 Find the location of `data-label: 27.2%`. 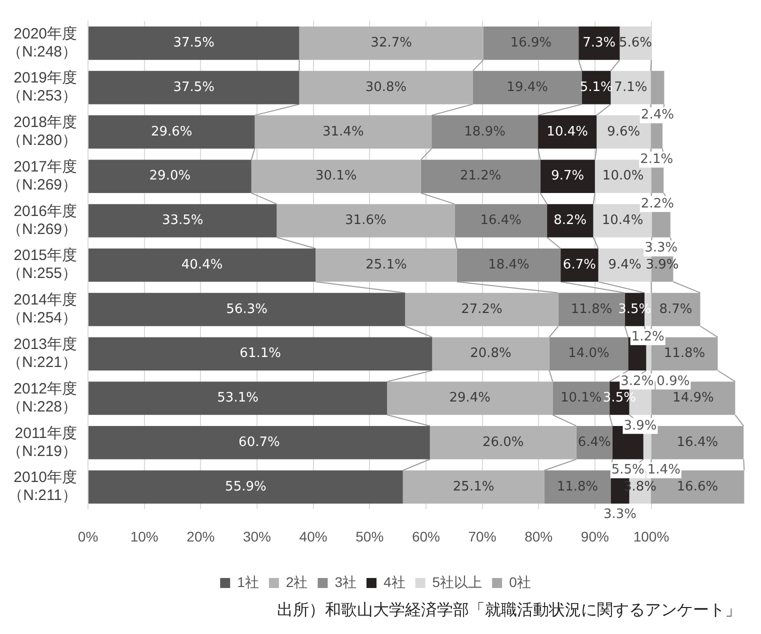

data-label: 27.2% is located at coordinates (481, 309).